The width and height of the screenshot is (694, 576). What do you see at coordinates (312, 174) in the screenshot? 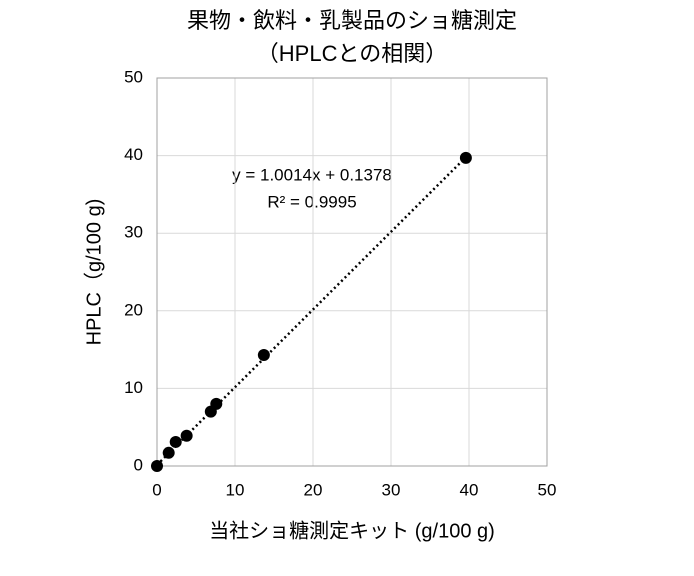
I see `trendline-equation: y = 1.0014x + 0.1378` at bounding box center [312, 174].